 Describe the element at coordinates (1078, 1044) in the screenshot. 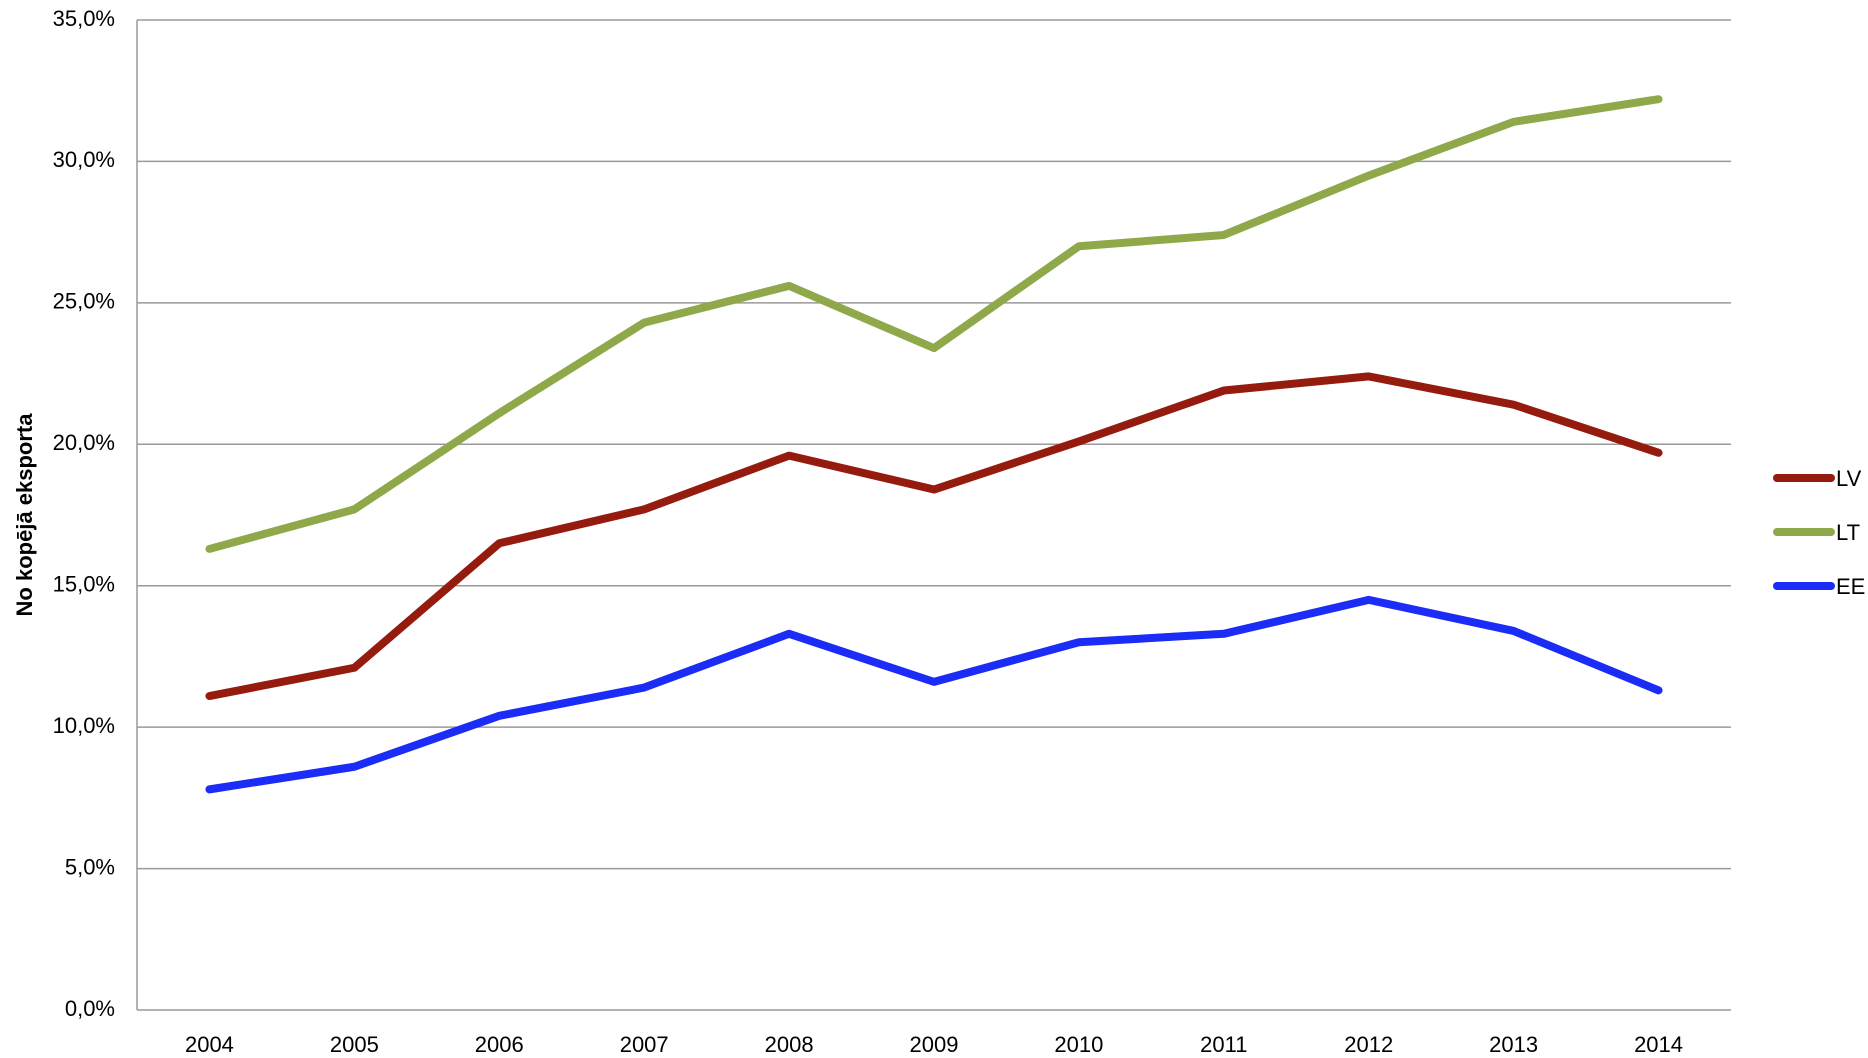

I see `x-tick-label: 2010` at that location.